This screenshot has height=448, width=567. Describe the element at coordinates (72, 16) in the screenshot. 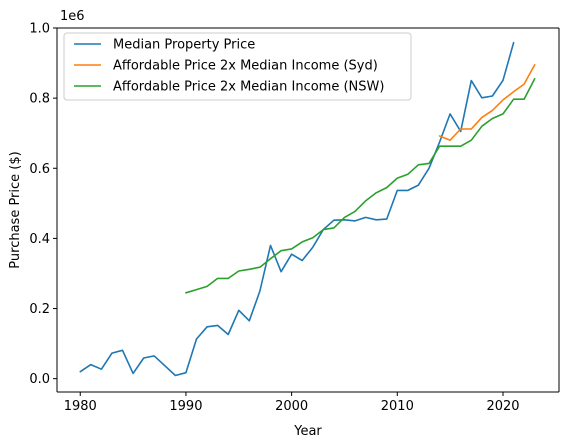

I see `y-offset-label: 1e6` at that location.